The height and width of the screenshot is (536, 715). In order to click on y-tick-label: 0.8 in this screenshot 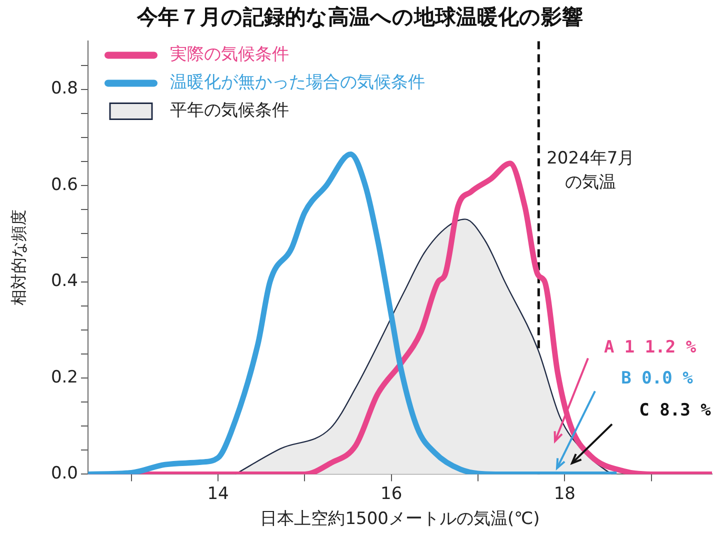, I will do `click(64, 88)`.